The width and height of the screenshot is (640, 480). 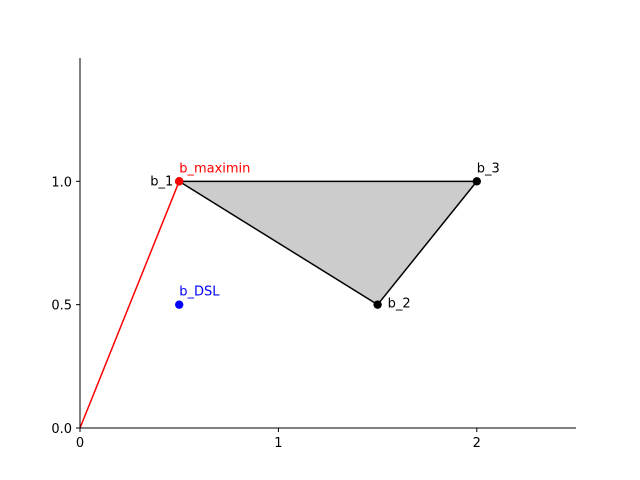 I want to click on x-tick-label: 1, so click(x=278, y=443).